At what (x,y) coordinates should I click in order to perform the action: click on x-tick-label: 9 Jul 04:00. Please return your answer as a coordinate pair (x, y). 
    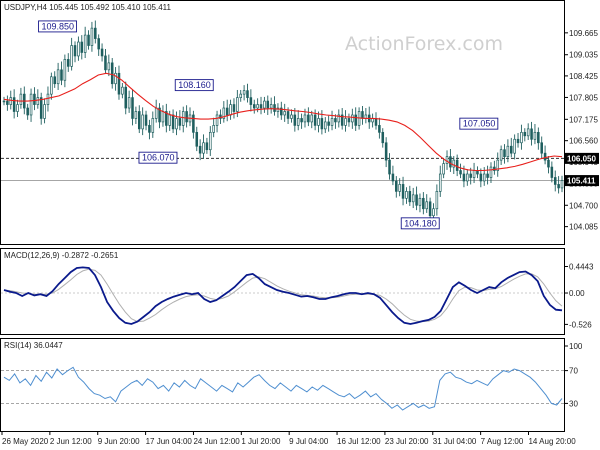
    Looking at the image, I should click on (309, 441).